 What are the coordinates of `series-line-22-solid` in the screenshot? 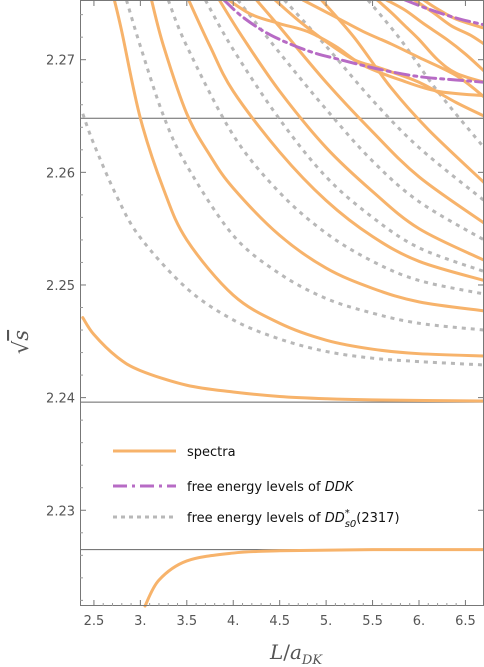 It's located at (453, 15).